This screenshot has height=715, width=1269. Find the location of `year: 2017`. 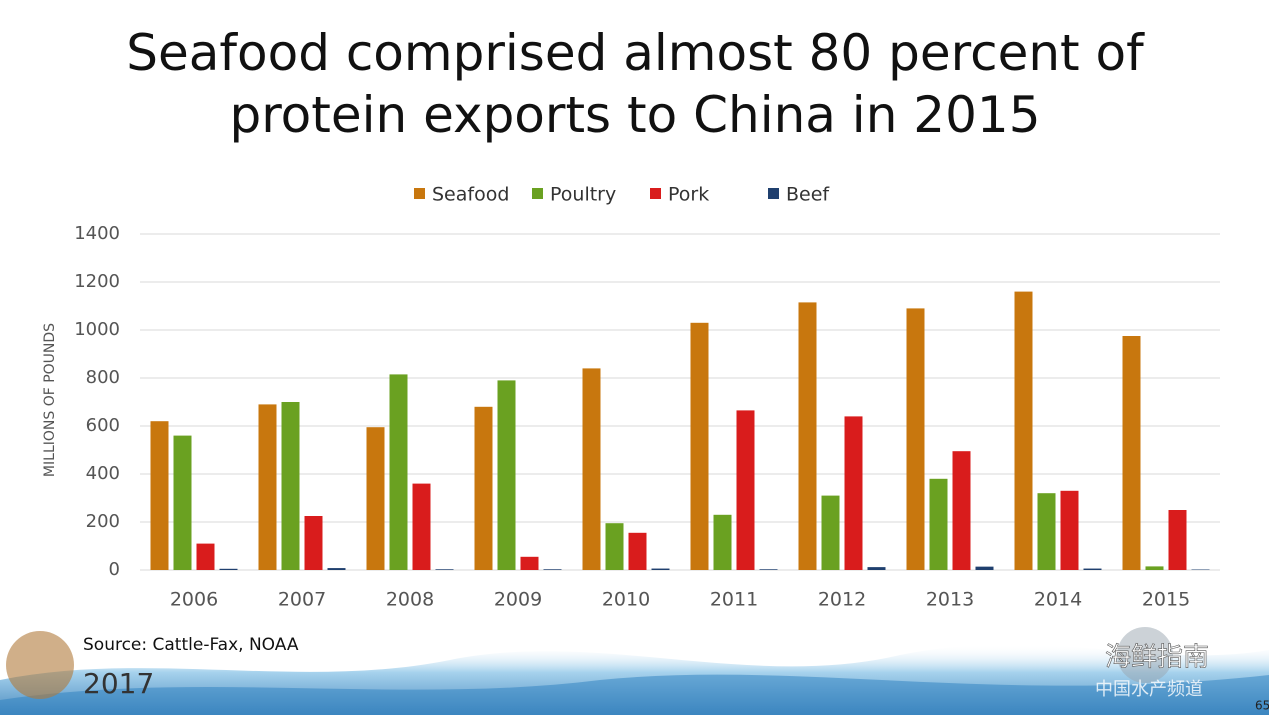

year: 2017 is located at coordinates (118, 683).